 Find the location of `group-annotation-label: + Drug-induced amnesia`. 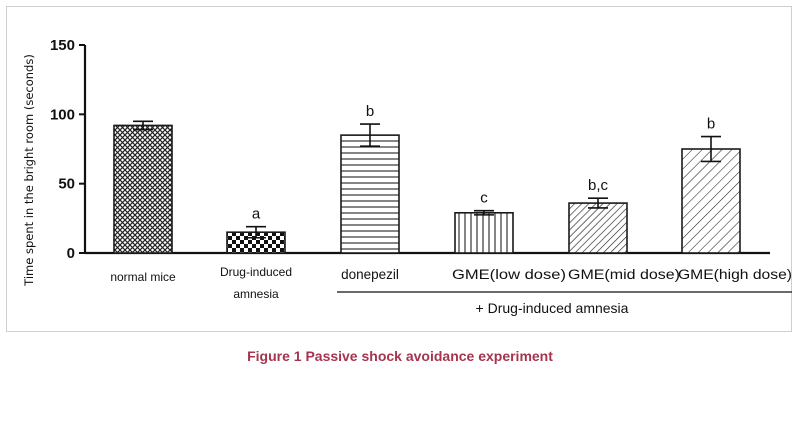

group-annotation-label: + Drug-induced amnesia is located at coordinates (552, 308).